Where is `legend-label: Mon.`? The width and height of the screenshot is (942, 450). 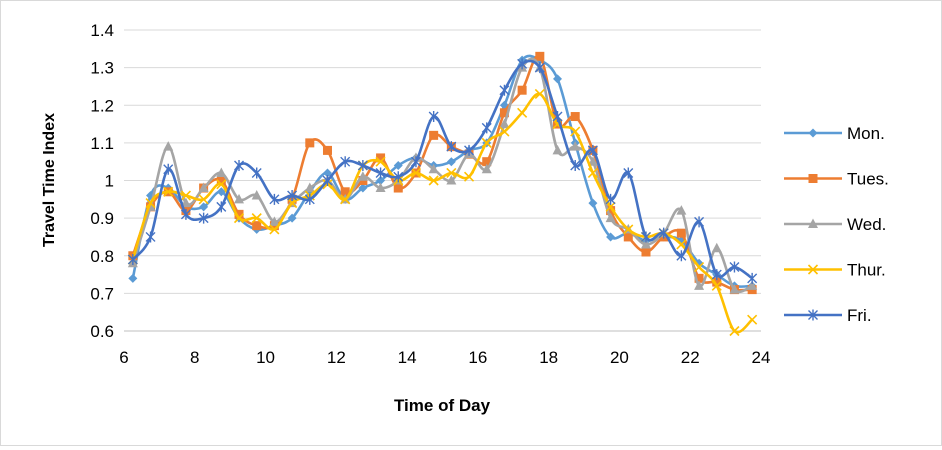
legend-label: Mon. is located at coordinates (866, 133).